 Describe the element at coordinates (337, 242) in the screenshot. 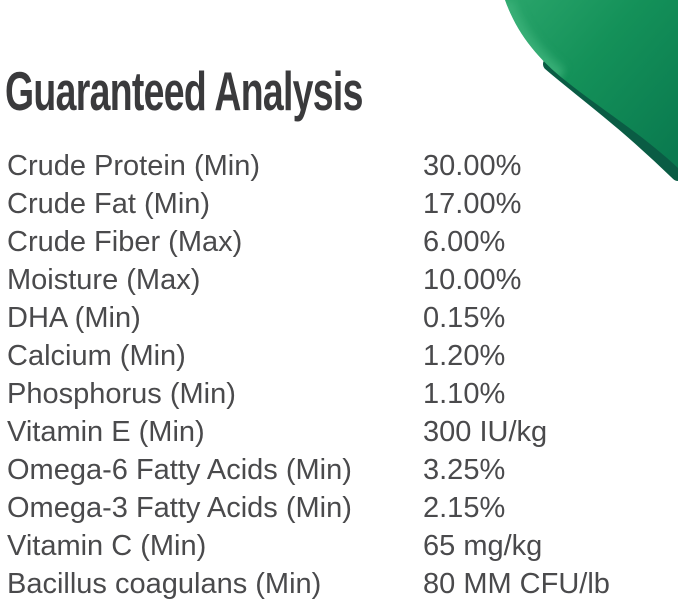

I see `table-row: Crude Fiber (Max) 6.00%` at that location.